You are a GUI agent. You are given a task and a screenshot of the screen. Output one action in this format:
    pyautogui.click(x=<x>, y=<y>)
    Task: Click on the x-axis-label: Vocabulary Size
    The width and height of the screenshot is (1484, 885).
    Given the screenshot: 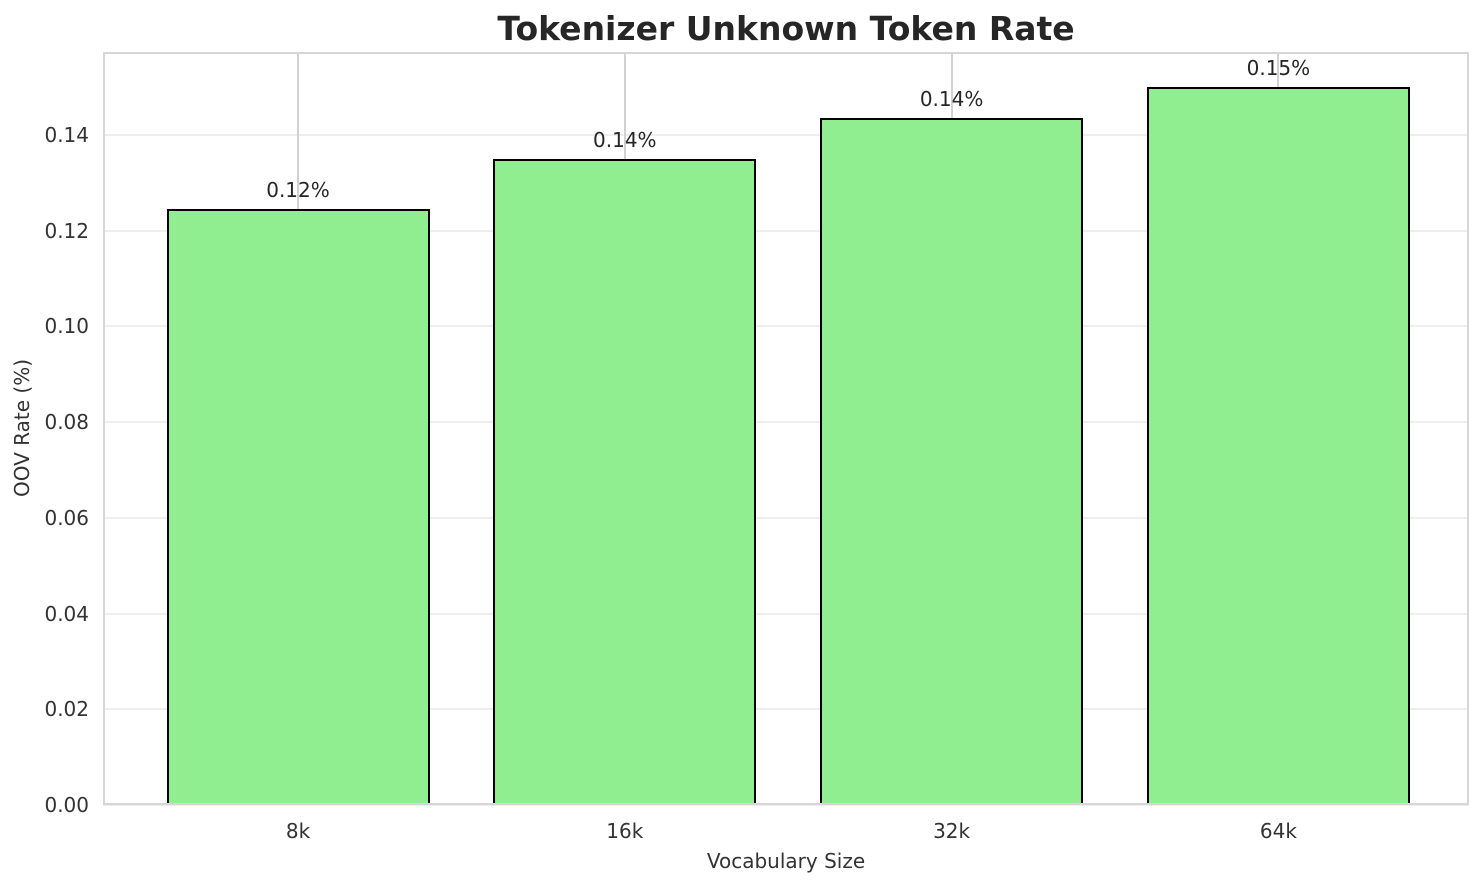 What is the action you would take?
    pyautogui.click(x=786, y=861)
    